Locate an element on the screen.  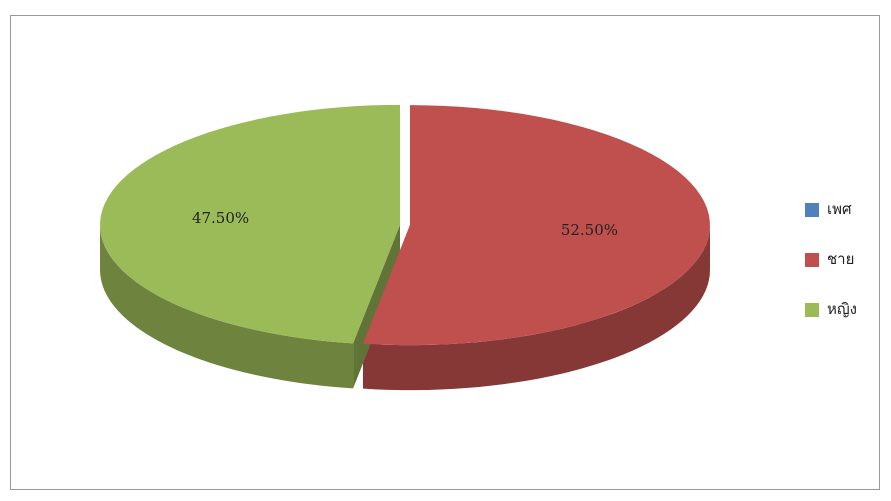
legend-label: เพศ is located at coordinates (839, 209).